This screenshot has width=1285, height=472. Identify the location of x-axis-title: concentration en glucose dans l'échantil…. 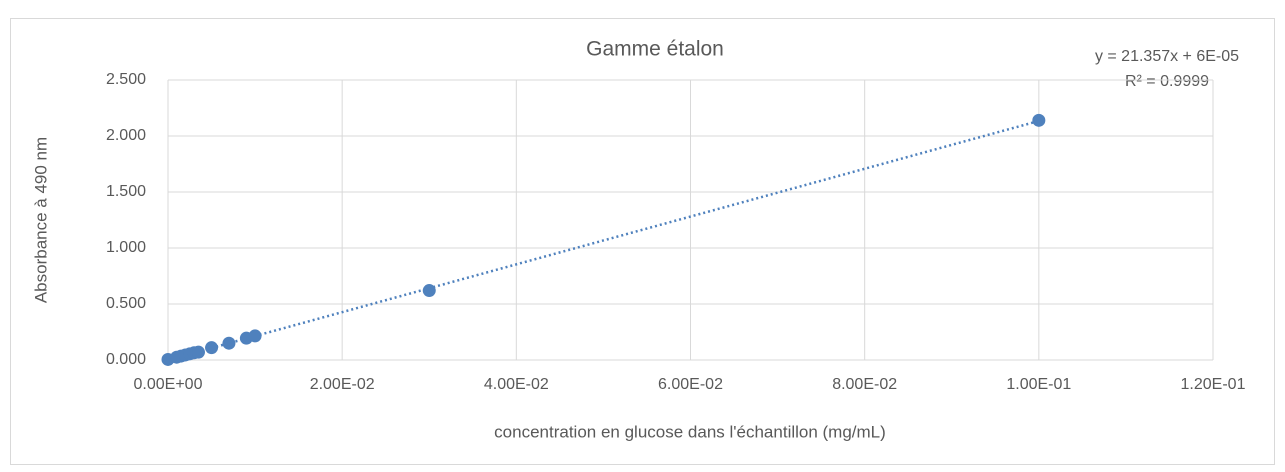
(690, 431).